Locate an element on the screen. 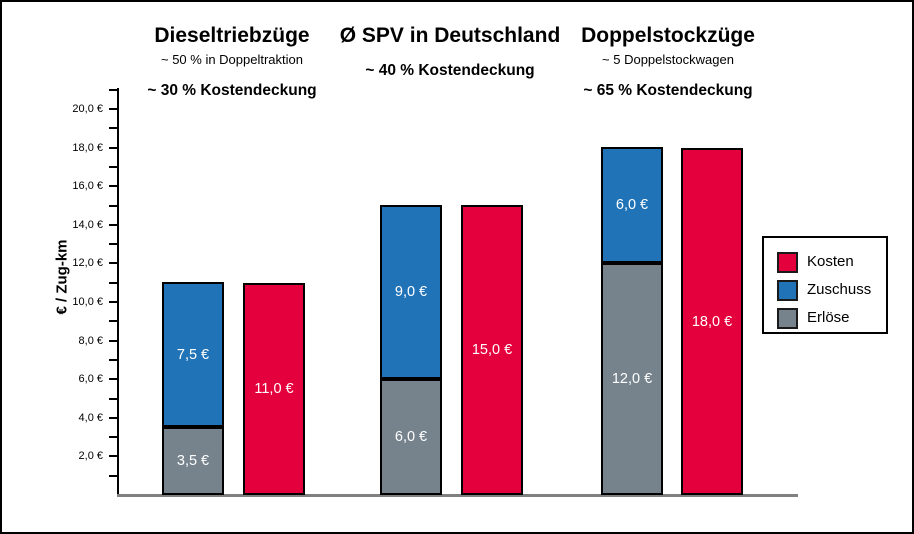 The height and width of the screenshot is (534, 914). legend-item-kosten: Kosten is located at coordinates (831, 262).